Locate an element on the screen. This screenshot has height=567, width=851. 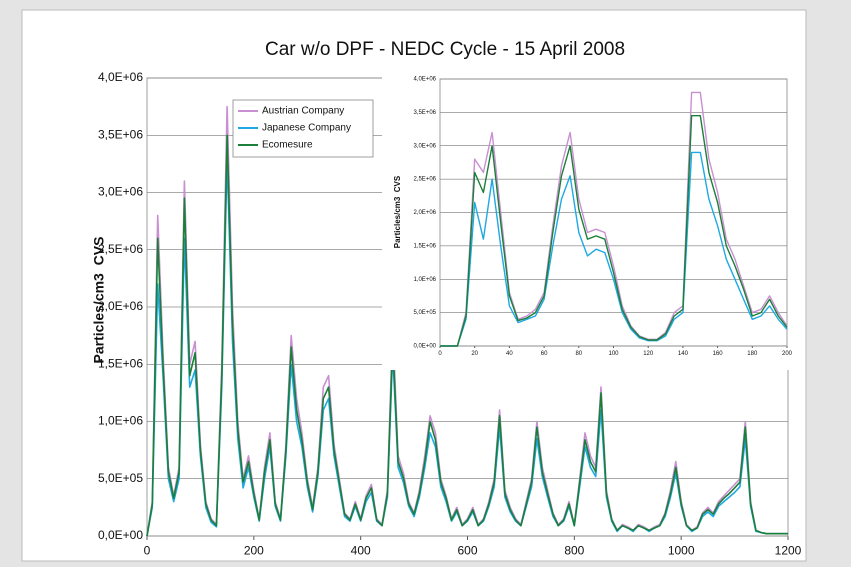
series-line is located at coordinates (614, 249).